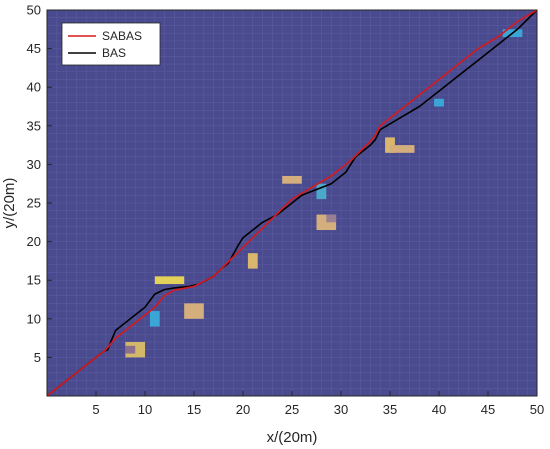  Describe the element at coordinates (34, 48) in the screenshot. I see `y-tick-label: 45` at that location.